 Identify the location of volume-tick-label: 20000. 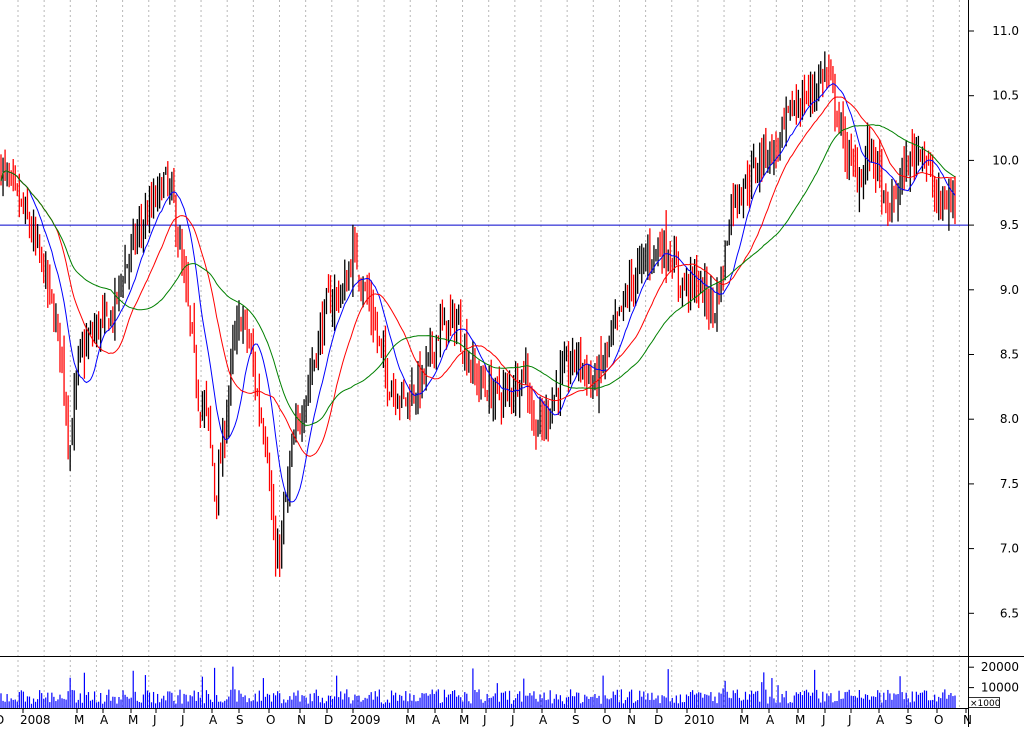
(1000, 667).